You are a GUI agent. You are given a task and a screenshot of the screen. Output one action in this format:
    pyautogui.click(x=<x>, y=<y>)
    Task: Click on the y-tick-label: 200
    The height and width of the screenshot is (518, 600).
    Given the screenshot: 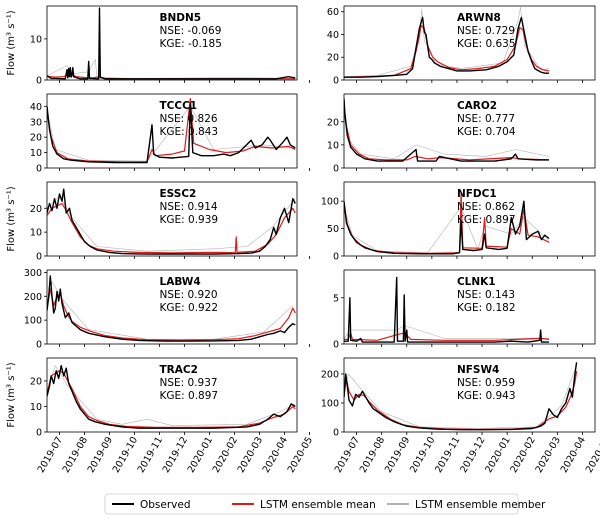 What is the action you would take?
    pyautogui.click(x=330, y=374)
    